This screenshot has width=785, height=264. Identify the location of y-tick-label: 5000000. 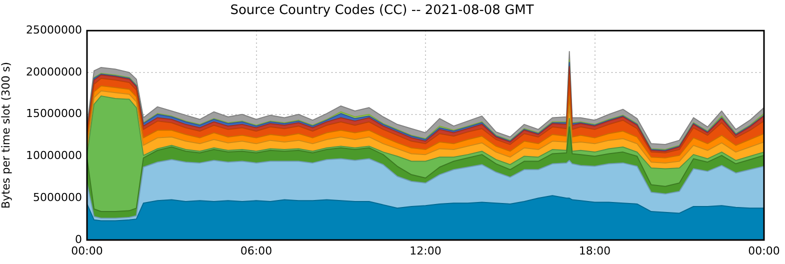
(57, 197).